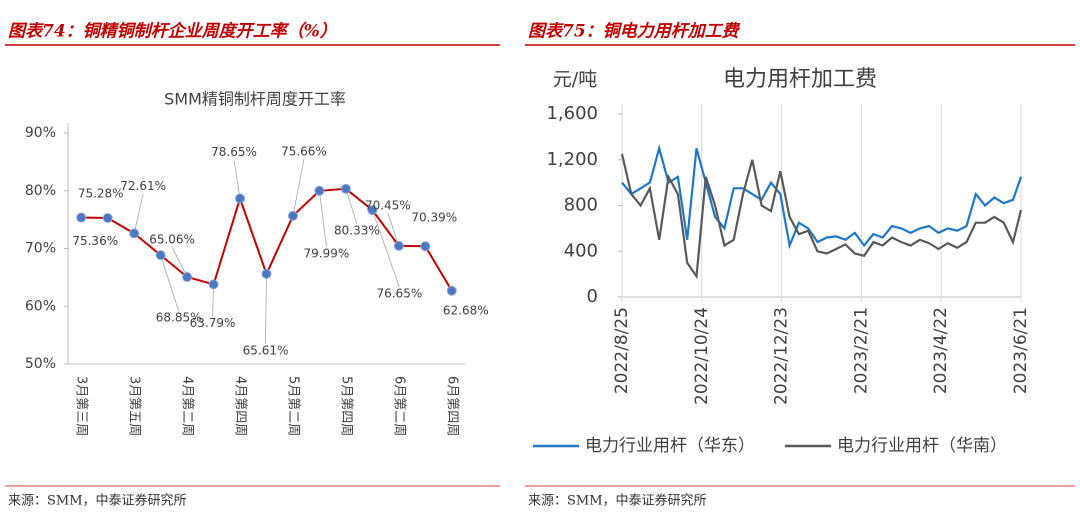 This screenshot has height=529, width=1080. What do you see at coordinates (304, 151) in the screenshot?
I see `data-label: 75.66%` at bounding box center [304, 151].